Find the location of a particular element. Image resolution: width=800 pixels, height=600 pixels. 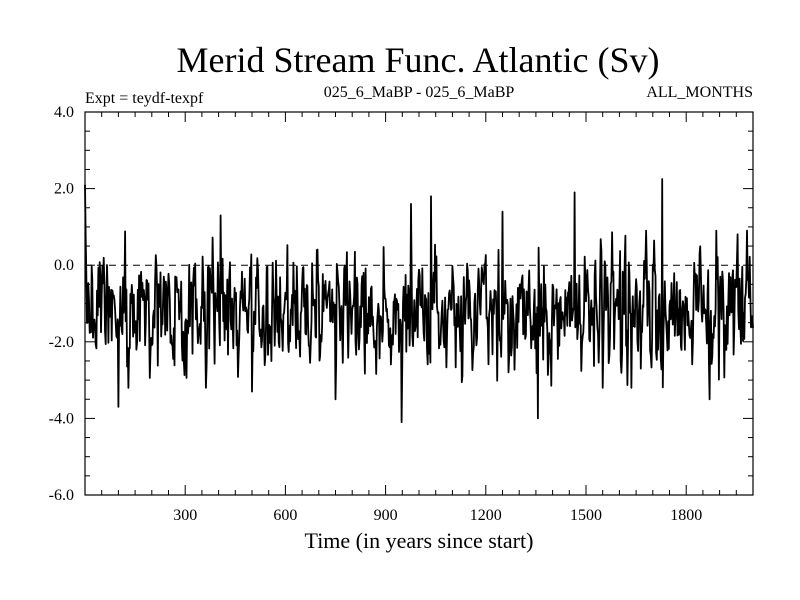

y-tick-label: 2.0 is located at coordinates (64, 189).